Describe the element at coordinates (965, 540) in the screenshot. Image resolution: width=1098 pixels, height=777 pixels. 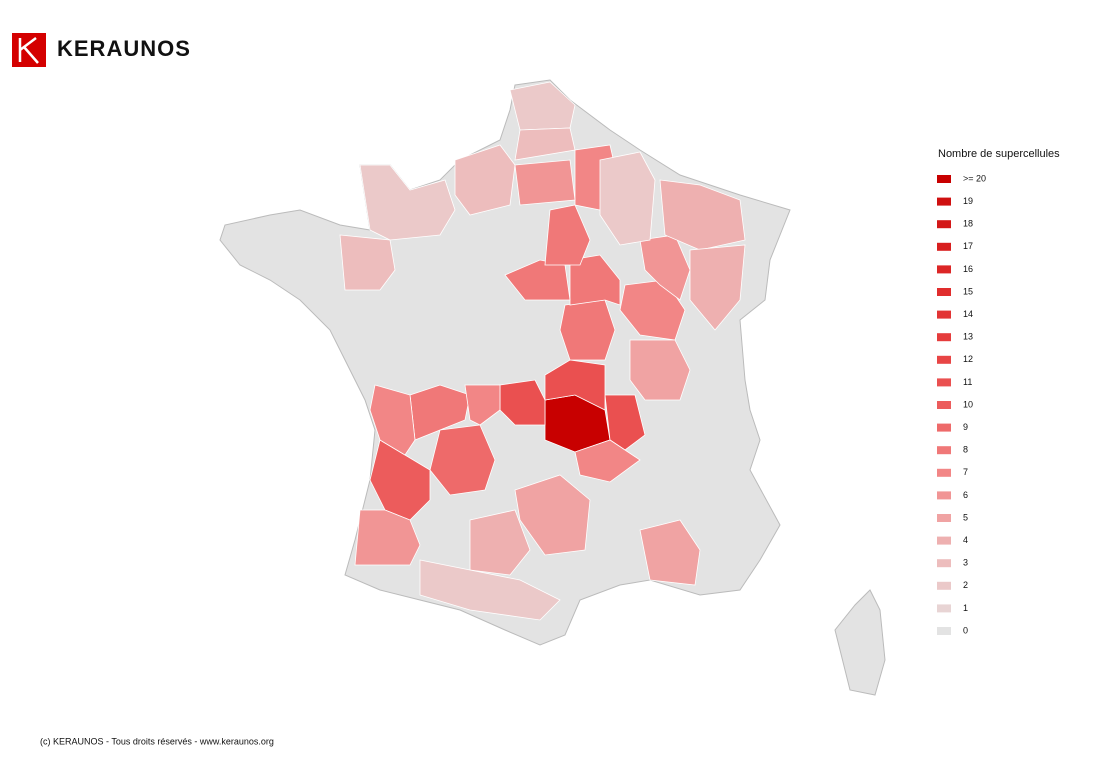
I see `legend-label: 4` at that location.